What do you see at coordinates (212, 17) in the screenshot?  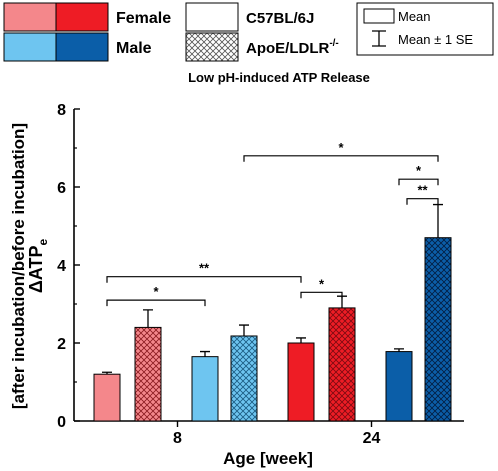 I see `legend-swatch-c57` at bounding box center [212, 17].